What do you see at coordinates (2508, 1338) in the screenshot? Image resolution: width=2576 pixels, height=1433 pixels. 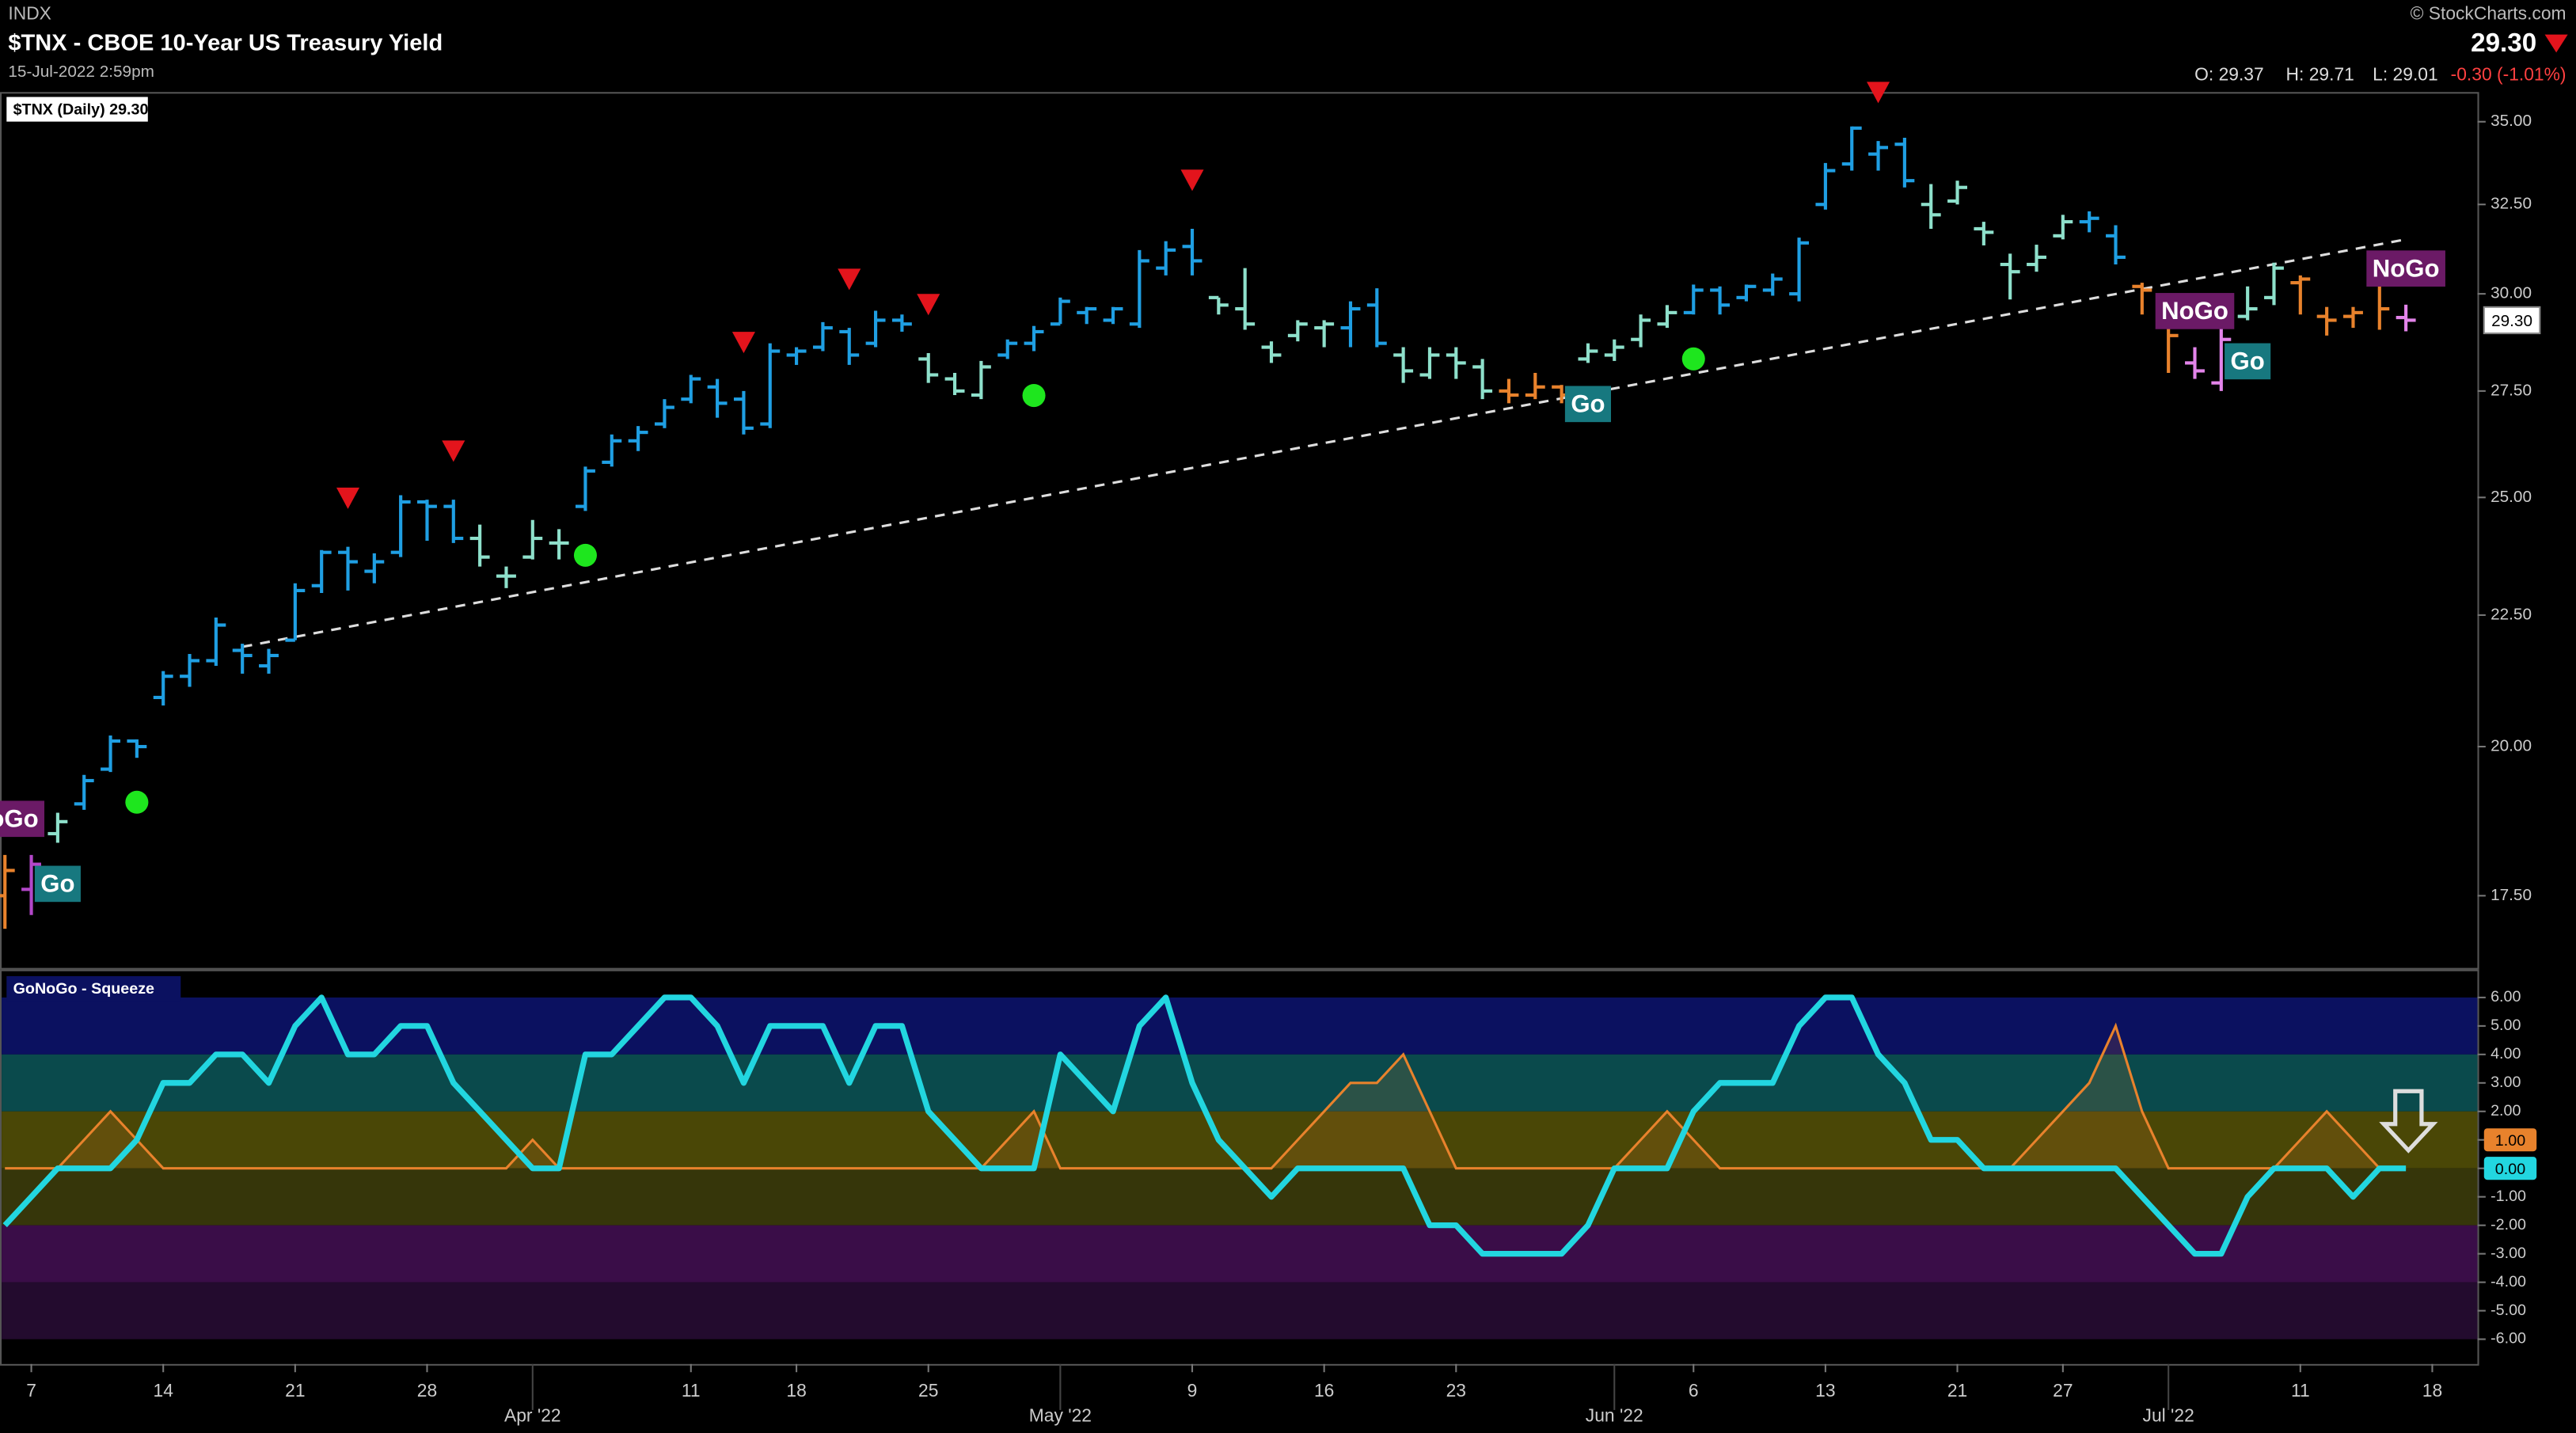 I see `y-tick-label: -6.00` at bounding box center [2508, 1338].